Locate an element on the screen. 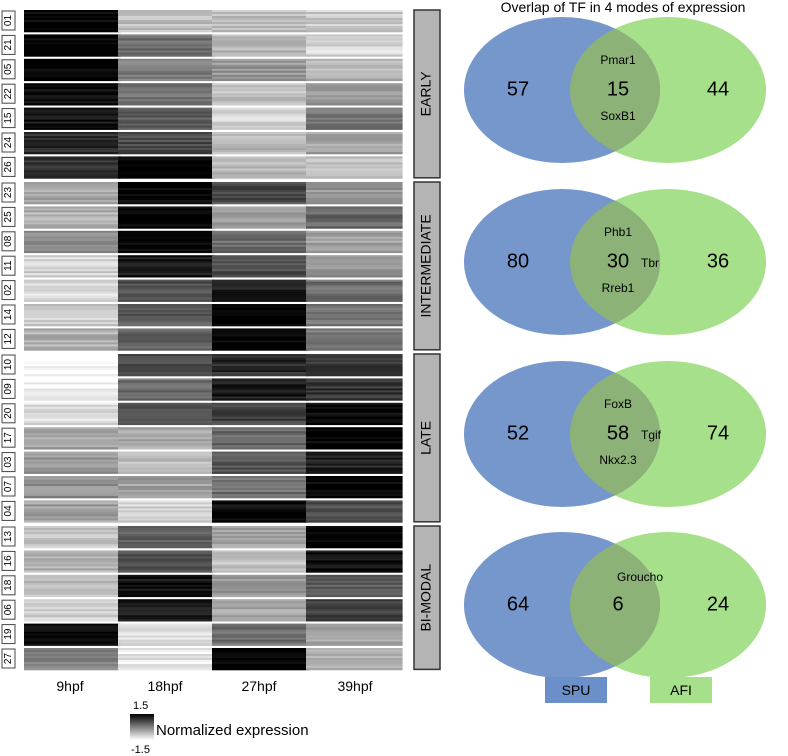  overlap-gene-label: SoxB1 is located at coordinates (618, 116).